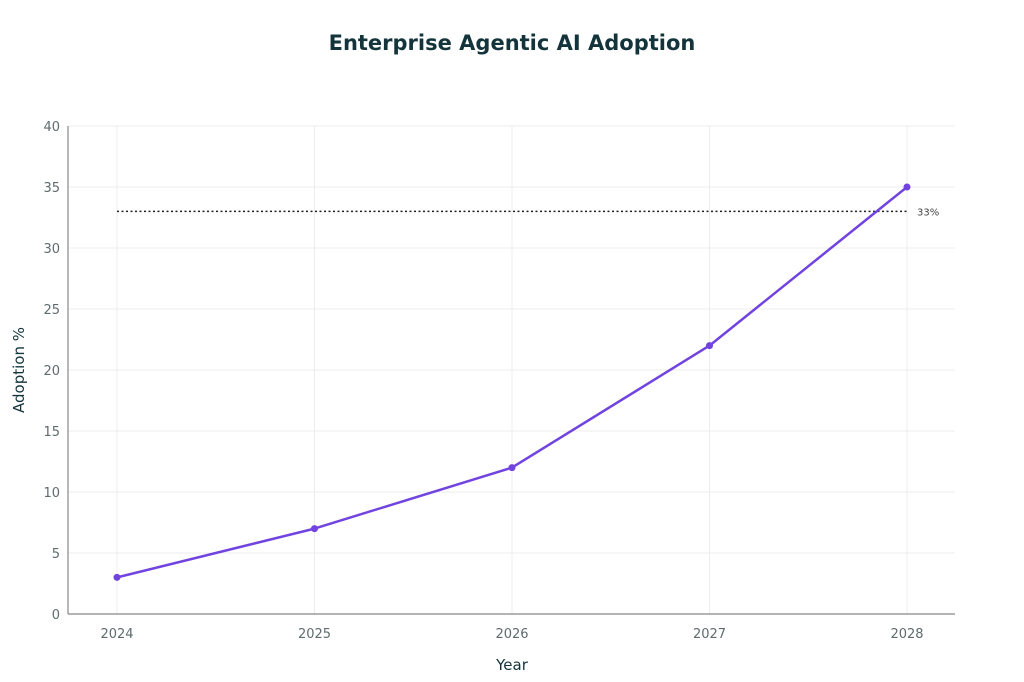  Describe the element at coordinates (56, 615) in the screenshot. I see `y-tick-label: 0` at that location.